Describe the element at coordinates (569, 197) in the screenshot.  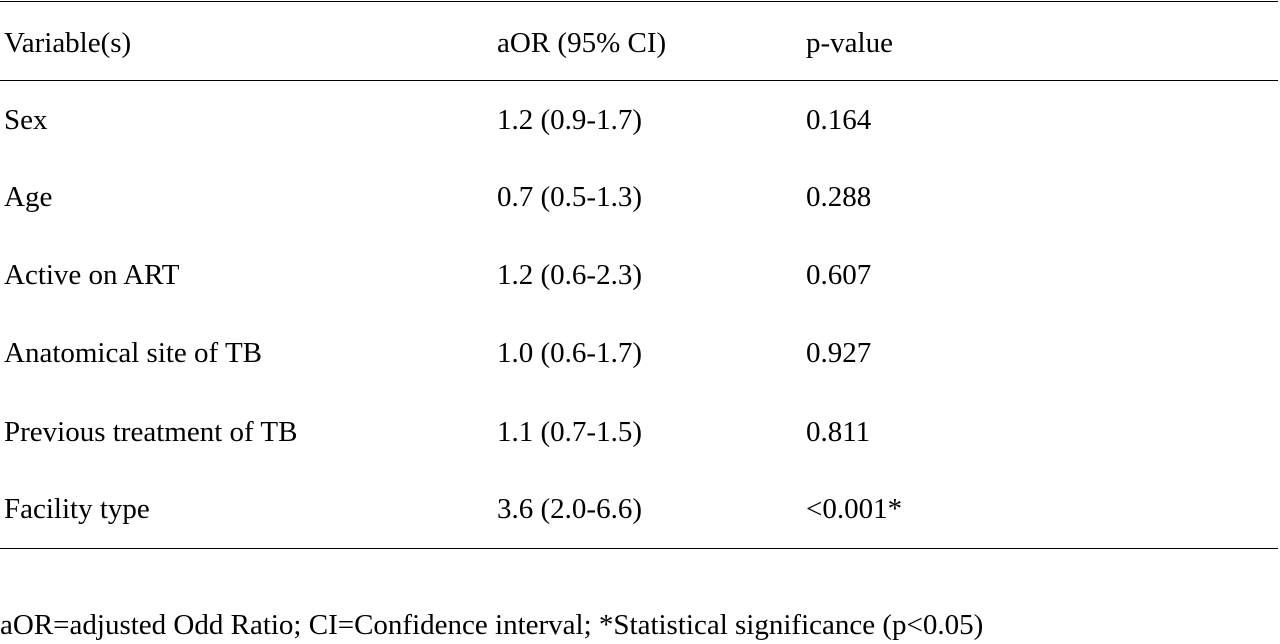
I see `row-aor: 0.7 (0.5-1.3)` at that location.